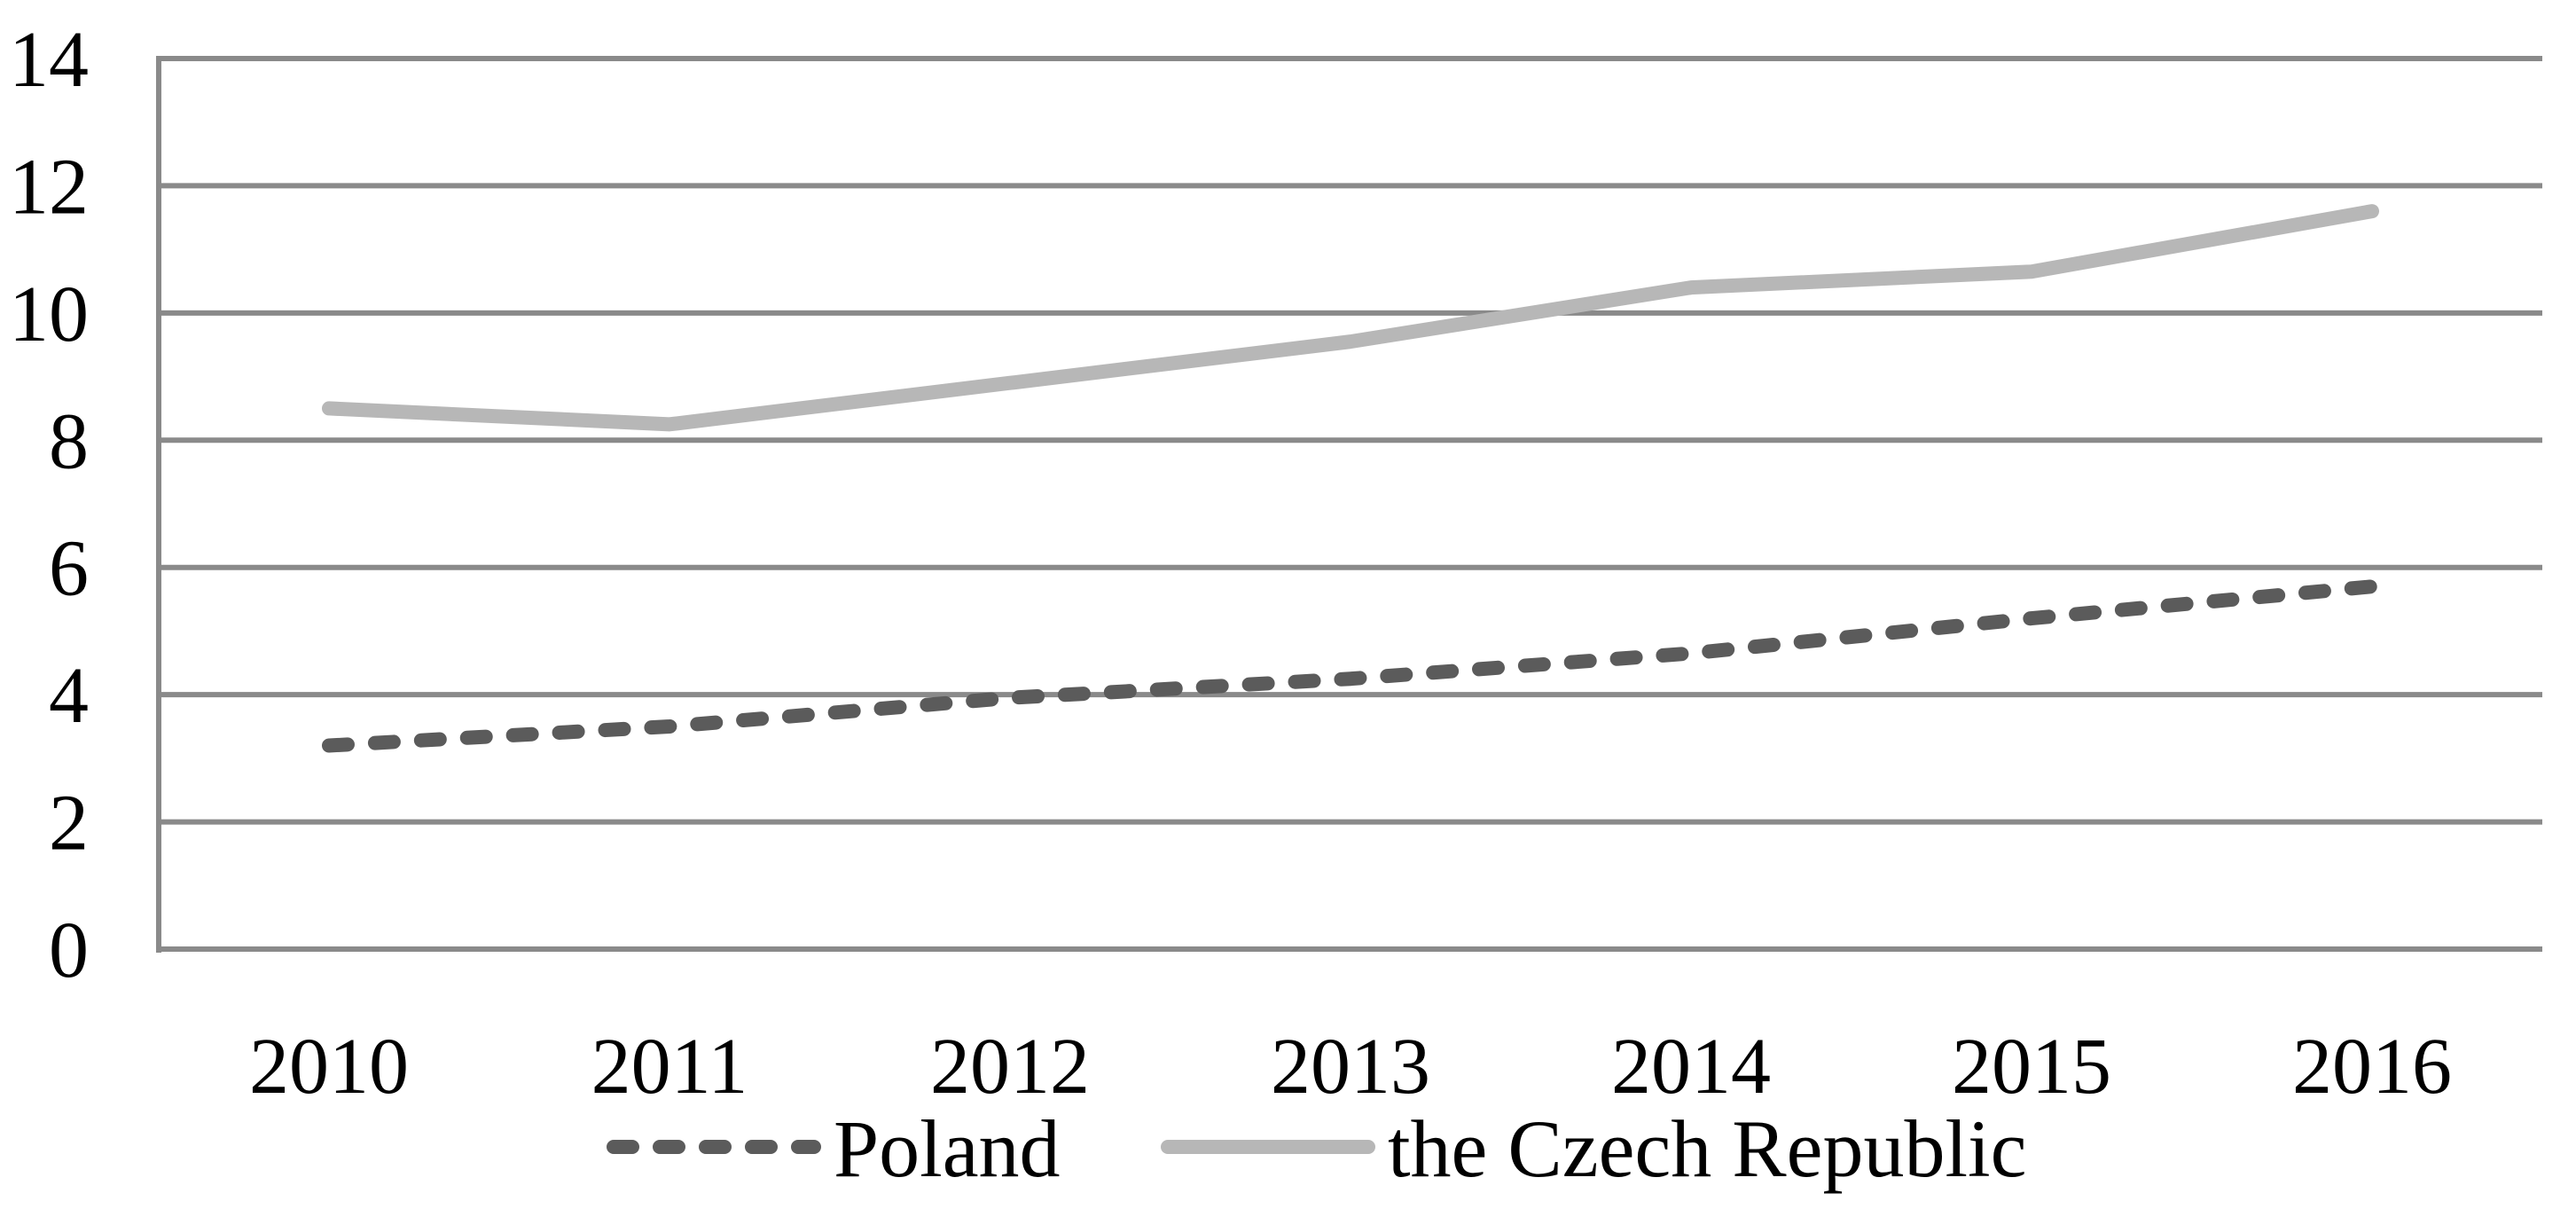  I want to click on y-tick-label: 8, so click(69, 441).